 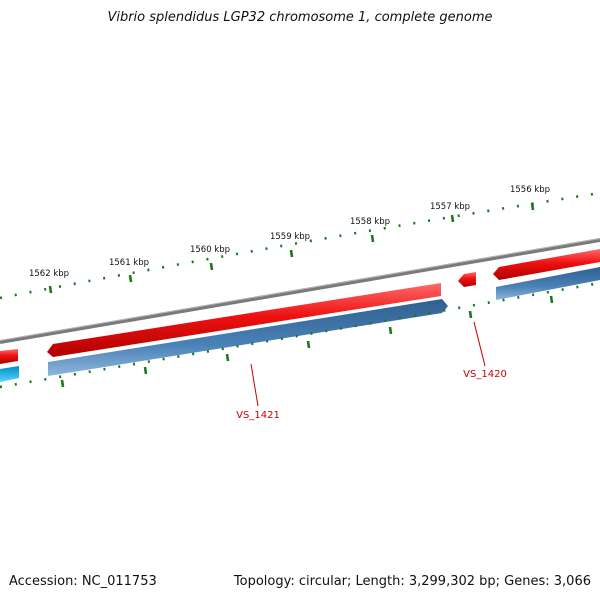 What do you see at coordinates (530, 190) in the screenshot?
I see `tick-label: 1556 kbp` at bounding box center [530, 190].